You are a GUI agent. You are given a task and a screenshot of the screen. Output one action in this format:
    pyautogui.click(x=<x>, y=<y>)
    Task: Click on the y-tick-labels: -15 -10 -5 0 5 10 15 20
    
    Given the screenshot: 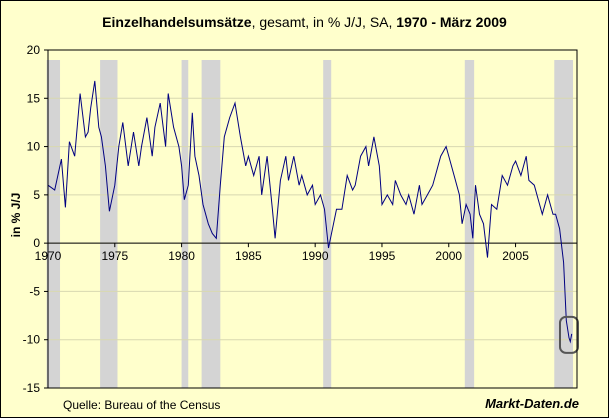 What is the action you would take?
    pyautogui.click(x=32, y=219)
    